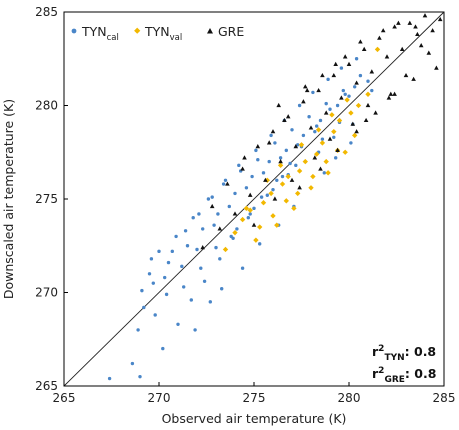 Image resolution: width=459 pixels, height=430 pixels. I want to click on legend-label-tyn-cal: TYNcal, so click(100, 33).